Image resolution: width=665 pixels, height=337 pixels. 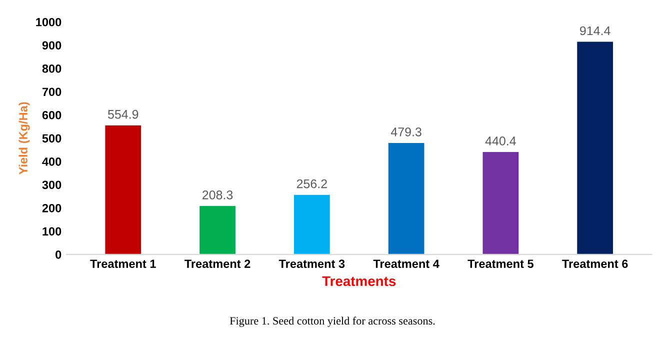 I want to click on x-tick-label: Treatment 6, so click(x=595, y=264).